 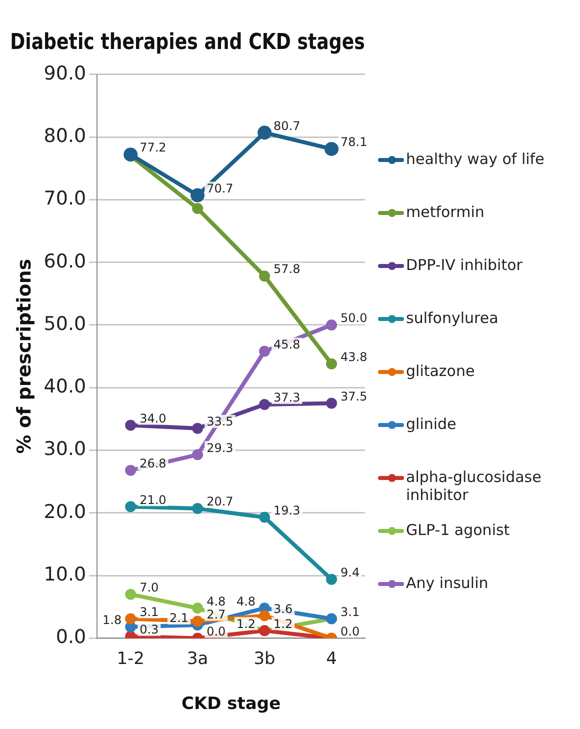 I want to click on legend-label: sulfonylurea, so click(x=452, y=318).